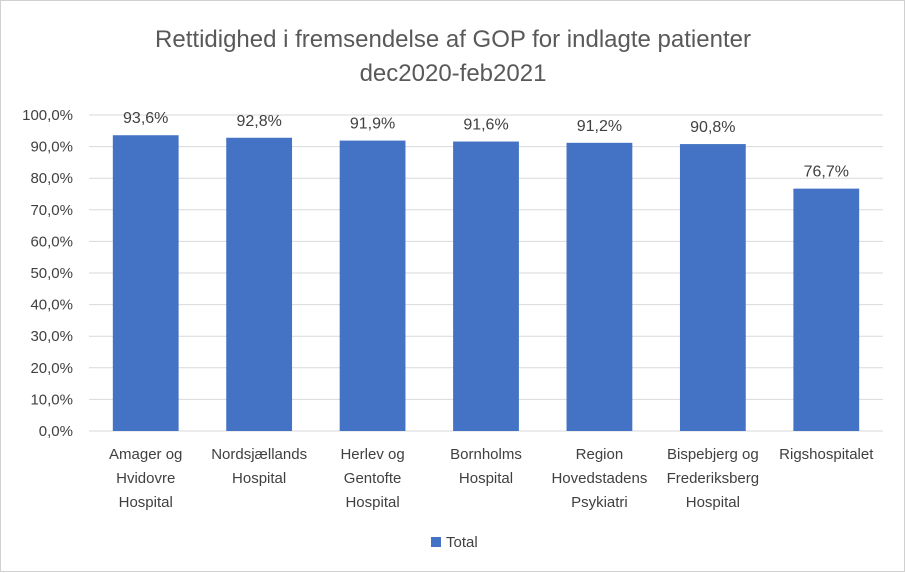  What do you see at coordinates (713, 454) in the screenshot?
I see `category-label-5-line-0: Bispebjerg og` at bounding box center [713, 454].